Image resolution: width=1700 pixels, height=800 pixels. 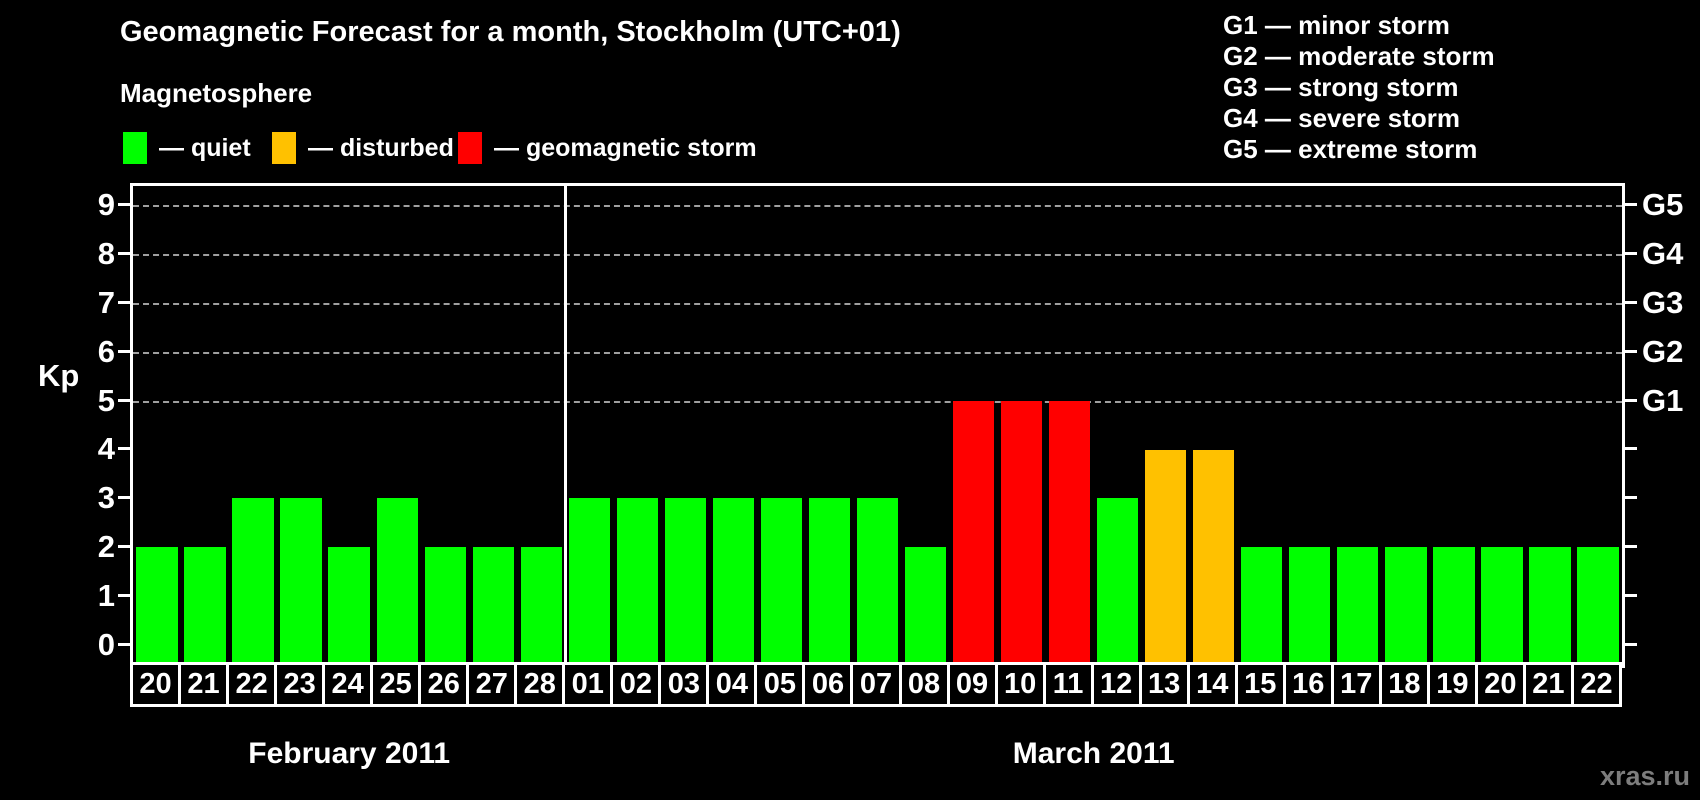 I want to click on x-day-box-23: 23, so click(x=300, y=684).